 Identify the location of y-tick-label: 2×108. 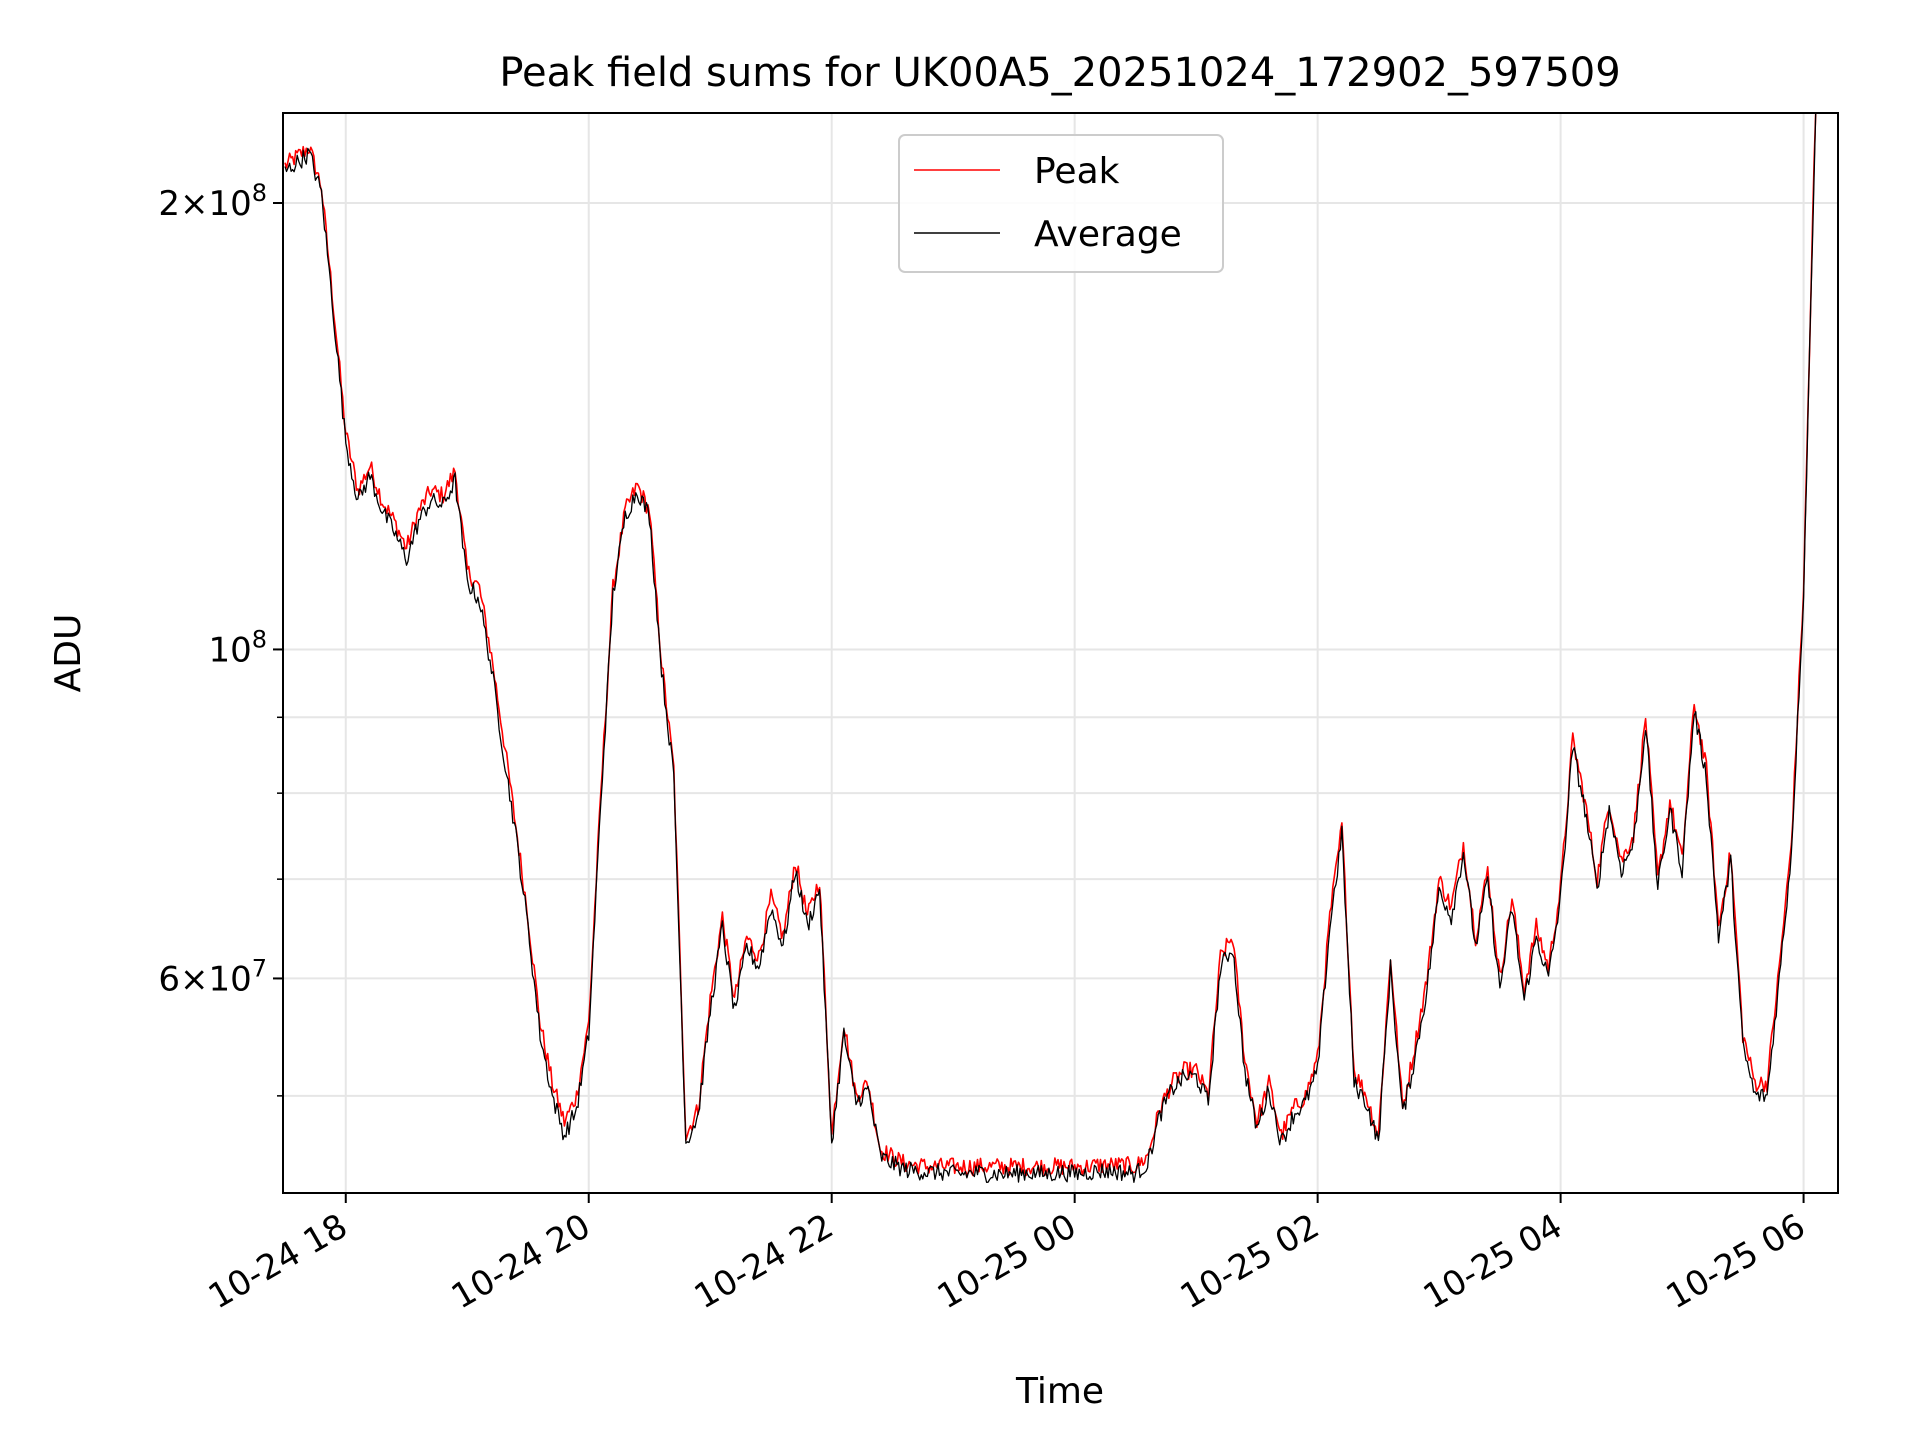
(212, 201).